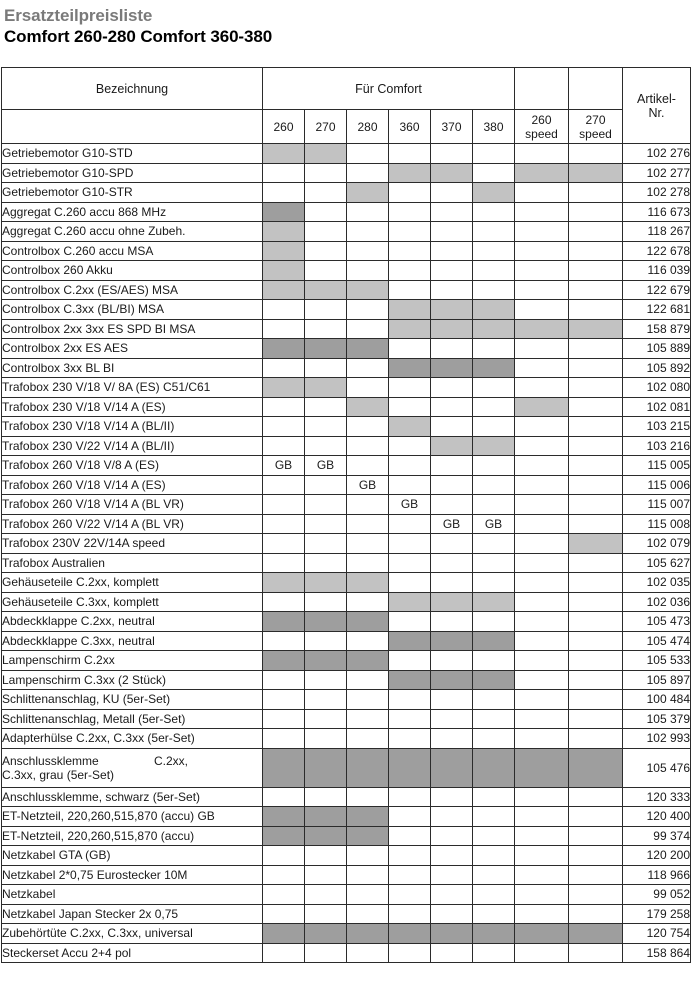 Image resolution: width=692 pixels, height=999 pixels. What do you see at coordinates (132, 761) in the screenshot?
I see `row-description-line1: Anschlussklemme C.2xx,` at bounding box center [132, 761].